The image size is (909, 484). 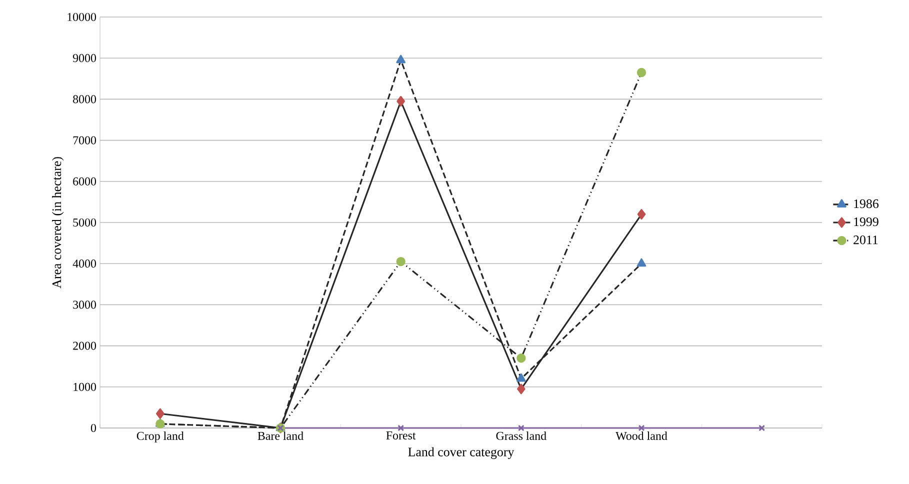 I want to click on y-tick-label: 5000, so click(x=84, y=222).